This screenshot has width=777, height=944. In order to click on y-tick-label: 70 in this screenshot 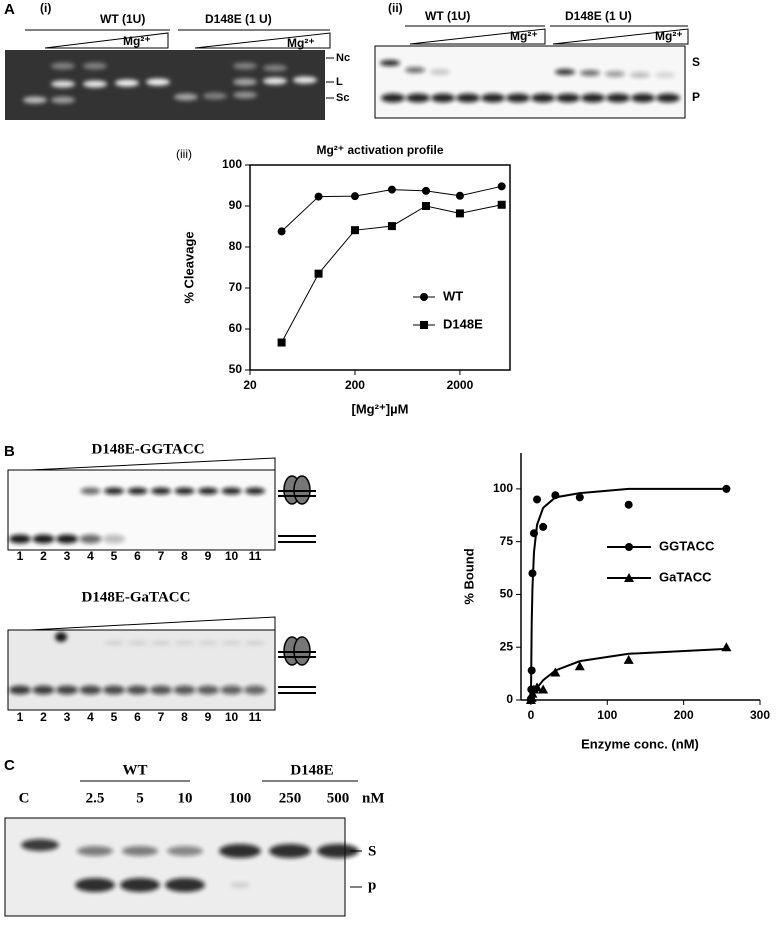, I will do `click(236, 287)`.